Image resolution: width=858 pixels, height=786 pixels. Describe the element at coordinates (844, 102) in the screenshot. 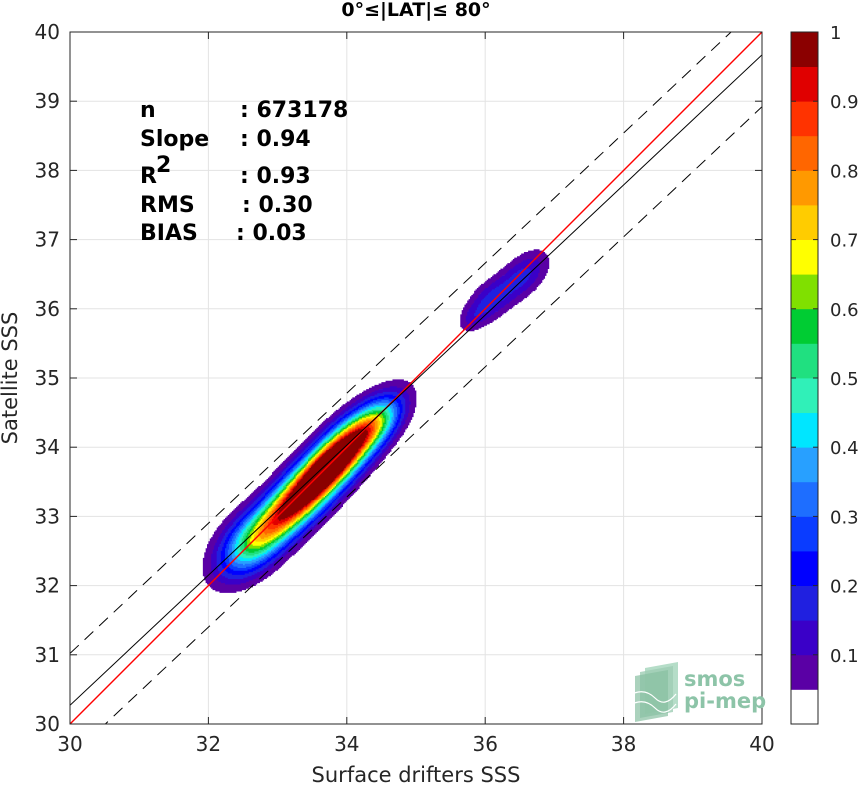

I see `colorbar-tick-label: 0.9` at that location.